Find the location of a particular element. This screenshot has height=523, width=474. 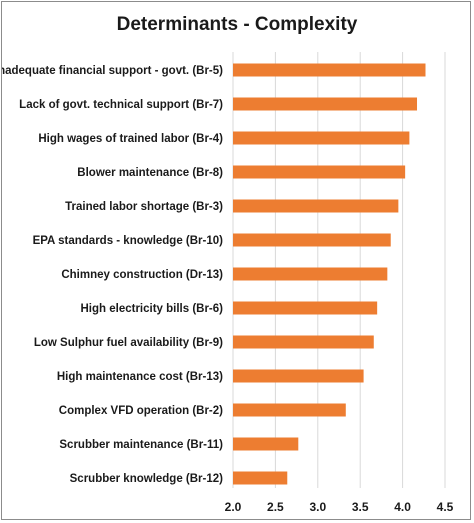

x-tick-label: 2.0 is located at coordinates (233, 507).